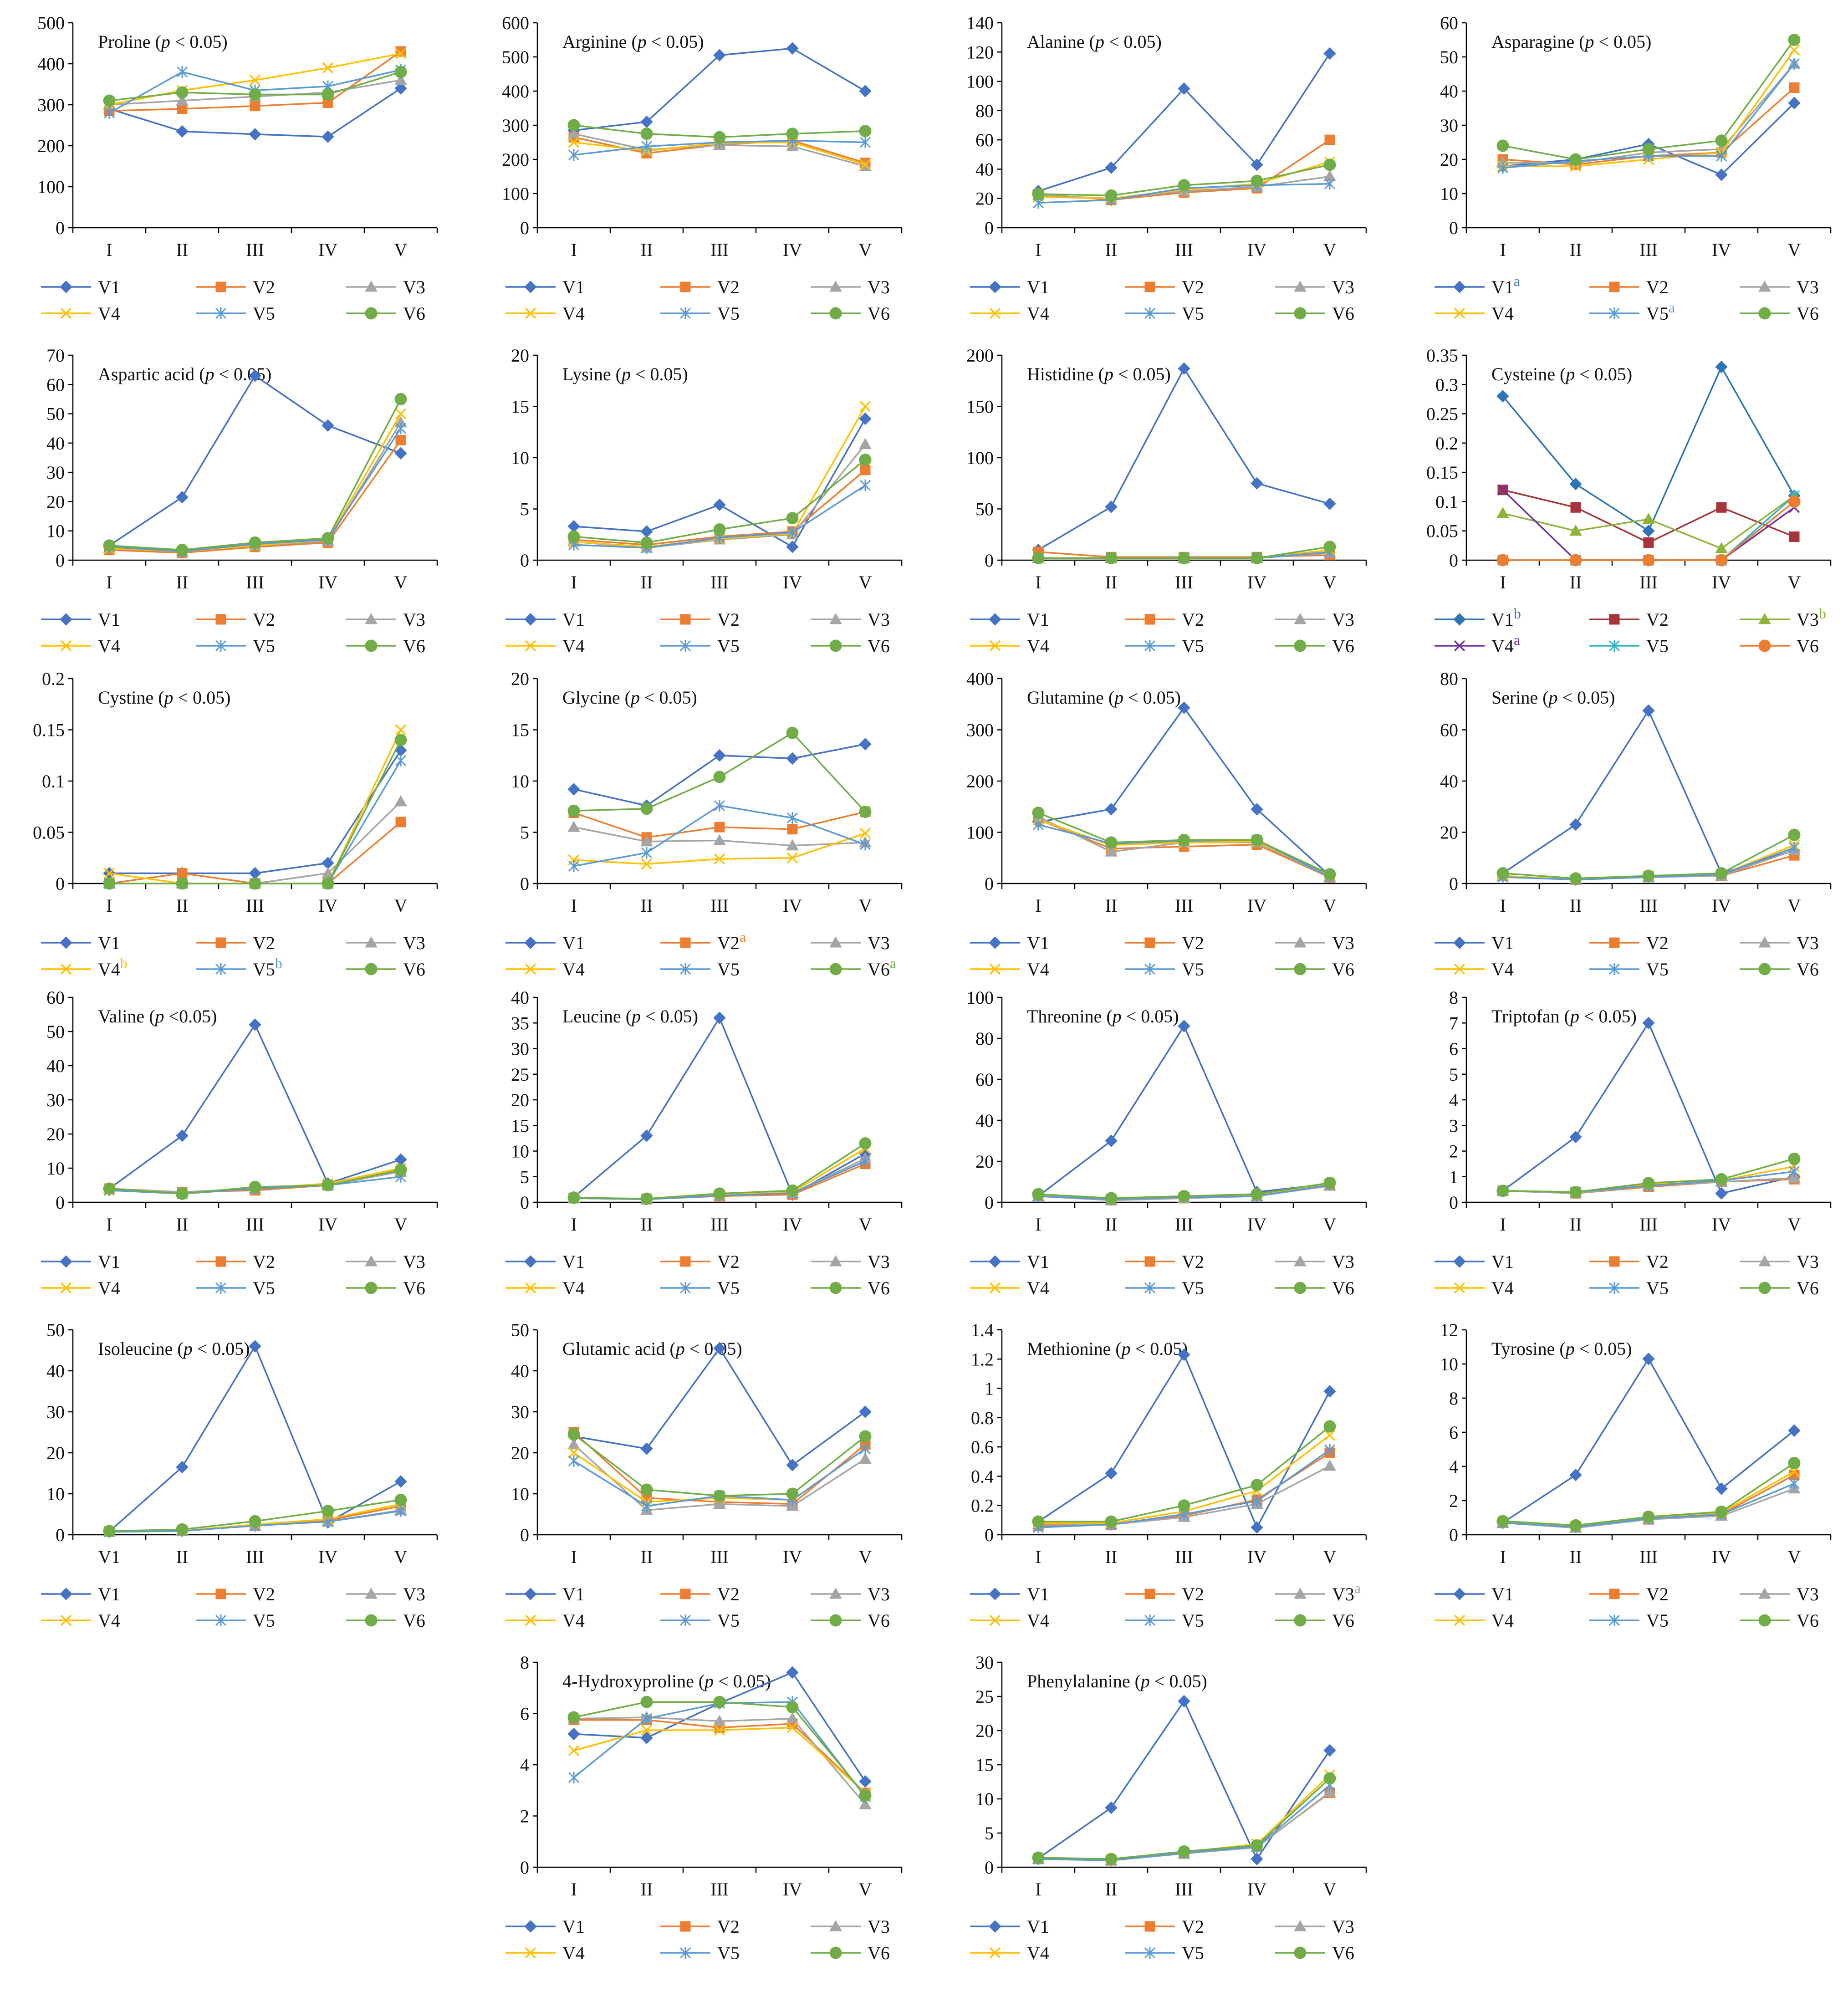 This screenshot has height=1997, width=1848. What do you see at coordinates (520, 458) in the screenshot?
I see `y-tick-label: 10` at bounding box center [520, 458].